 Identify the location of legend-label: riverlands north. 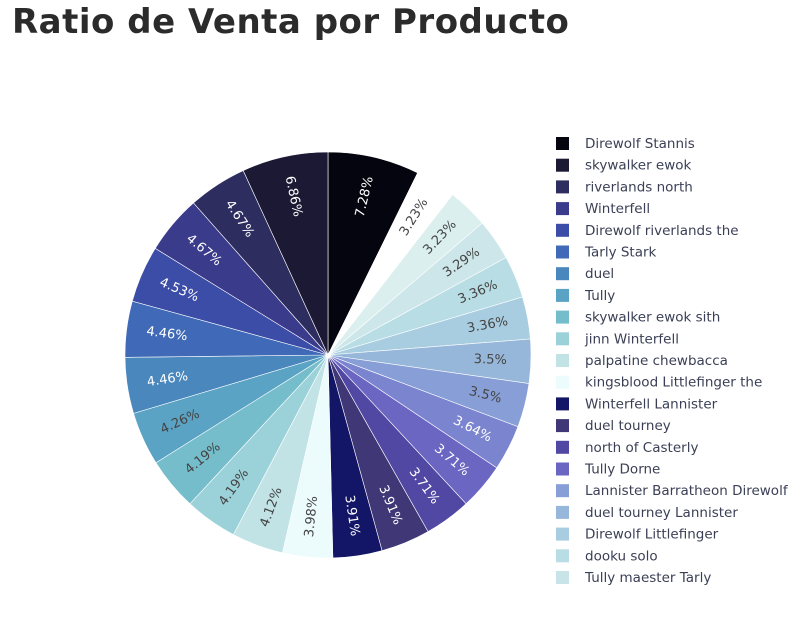
(639, 187).